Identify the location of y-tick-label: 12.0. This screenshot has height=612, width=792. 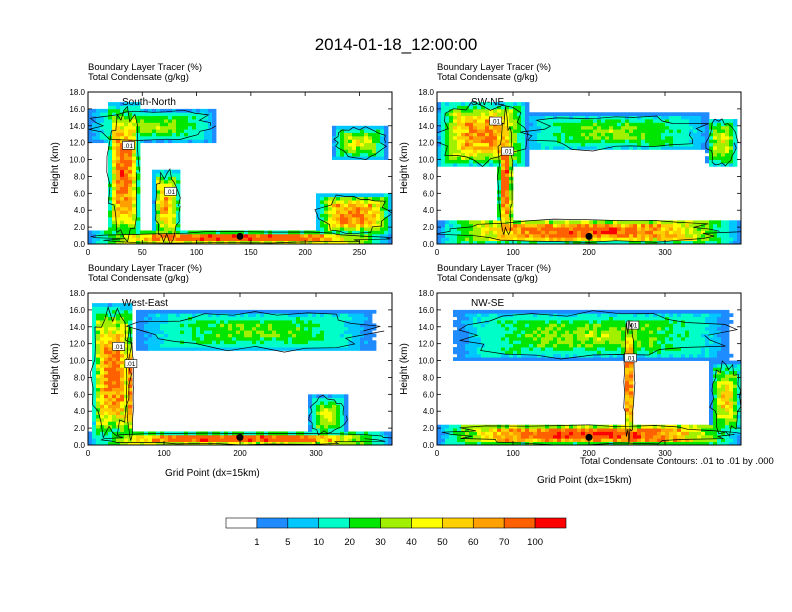
(426, 143).